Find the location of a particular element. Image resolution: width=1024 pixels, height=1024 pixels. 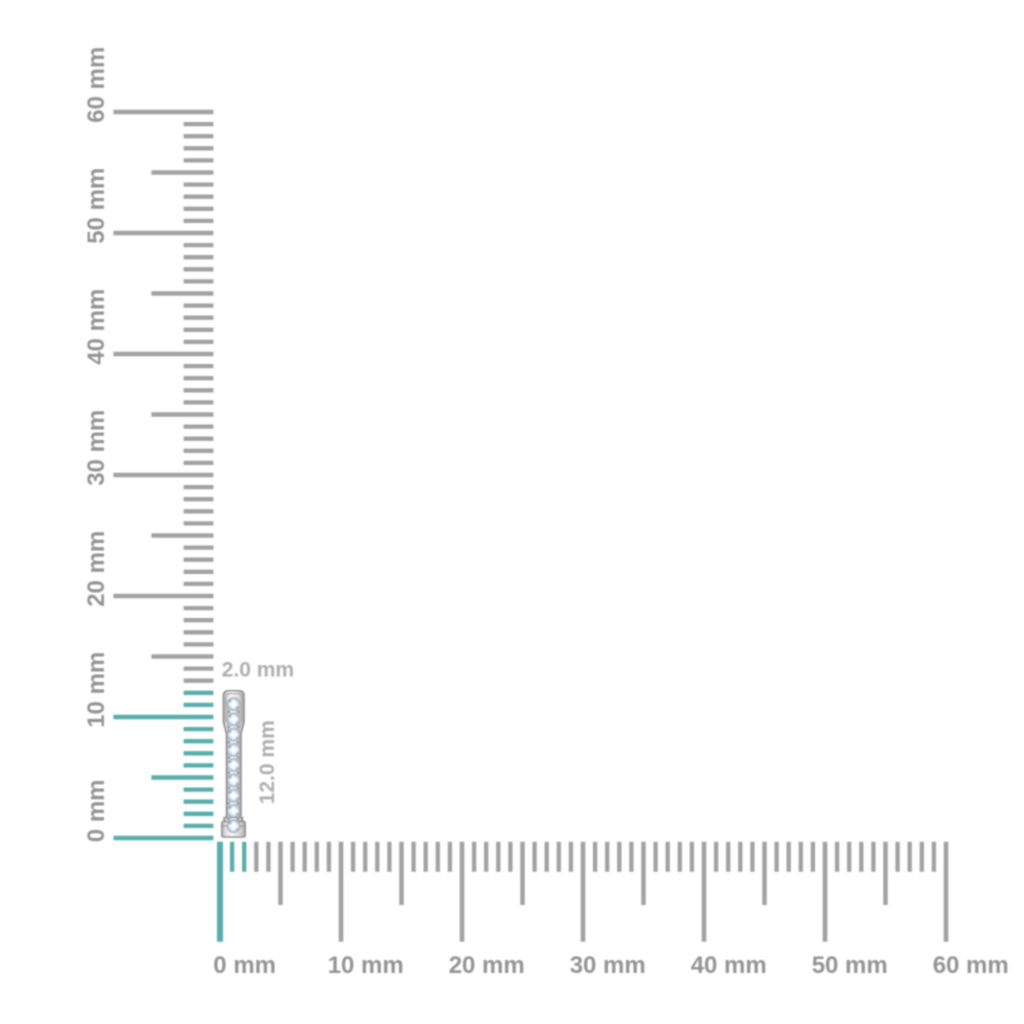

svg-text: 2.0 mm is located at coordinates (258, 670).